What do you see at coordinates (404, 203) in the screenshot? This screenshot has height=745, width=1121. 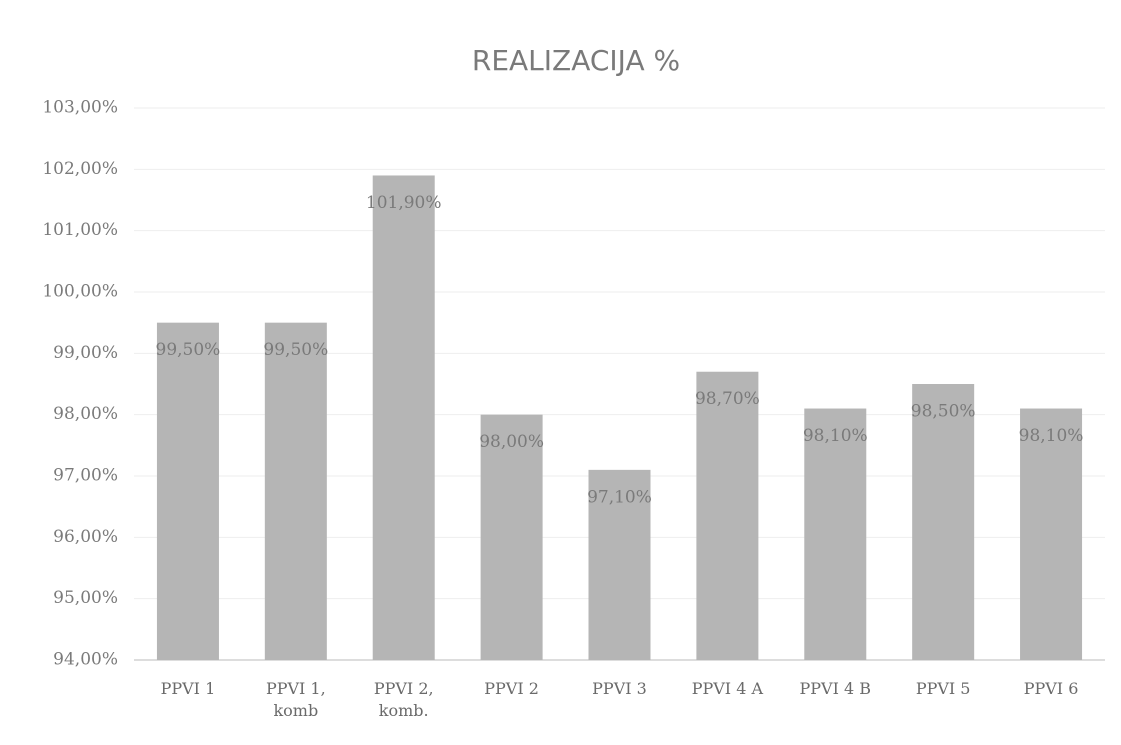 I see `data-label: 101,90%` at bounding box center [404, 203].